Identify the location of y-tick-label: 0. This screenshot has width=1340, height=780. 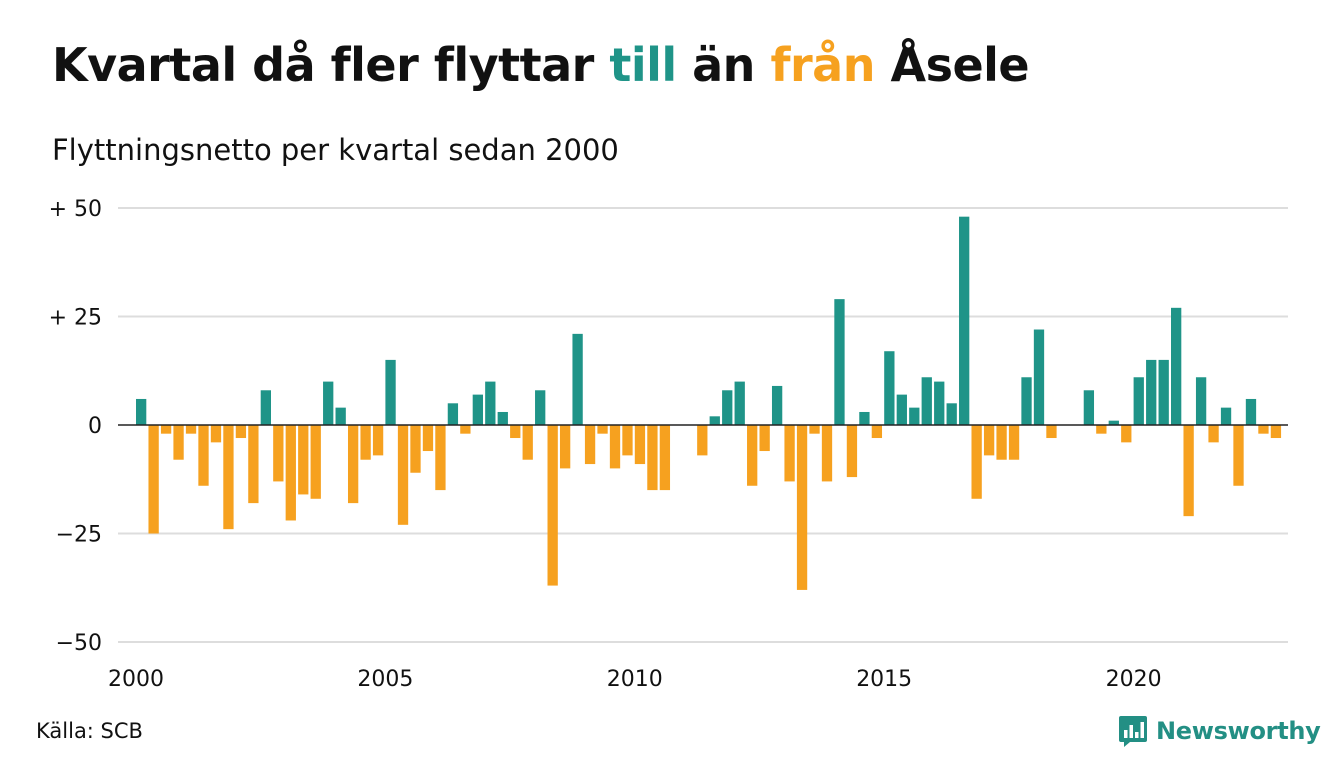
(95, 426).